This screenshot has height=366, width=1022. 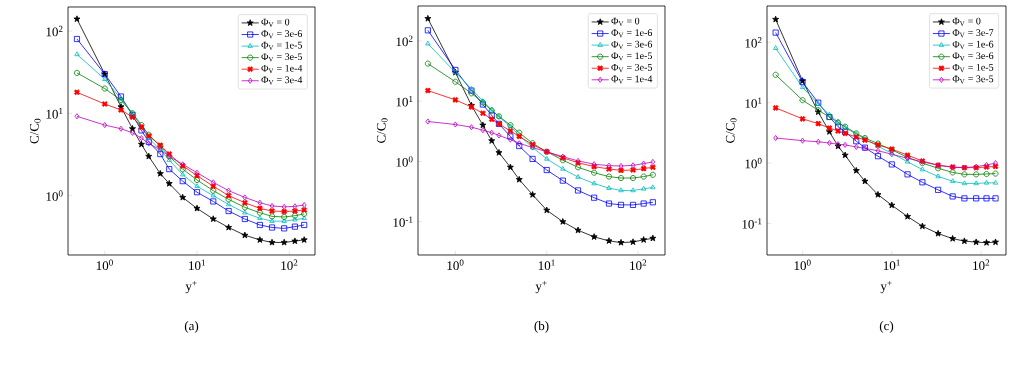 What do you see at coordinates (973, 33) in the screenshot?
I see `legend-label: Φ$_{V}$ = 3e-7` at bounding box center [973, 33].